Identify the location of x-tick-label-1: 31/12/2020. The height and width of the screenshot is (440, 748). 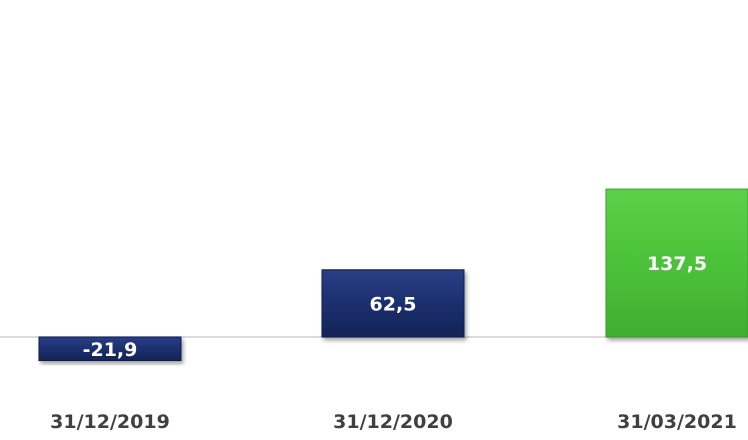
(393, 422).